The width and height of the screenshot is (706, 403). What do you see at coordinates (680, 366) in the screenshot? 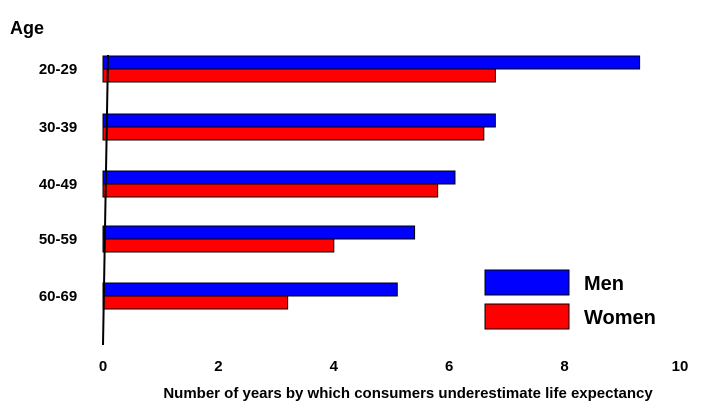
I see `x-tick-label: 10` at bounding box center [680, 366].